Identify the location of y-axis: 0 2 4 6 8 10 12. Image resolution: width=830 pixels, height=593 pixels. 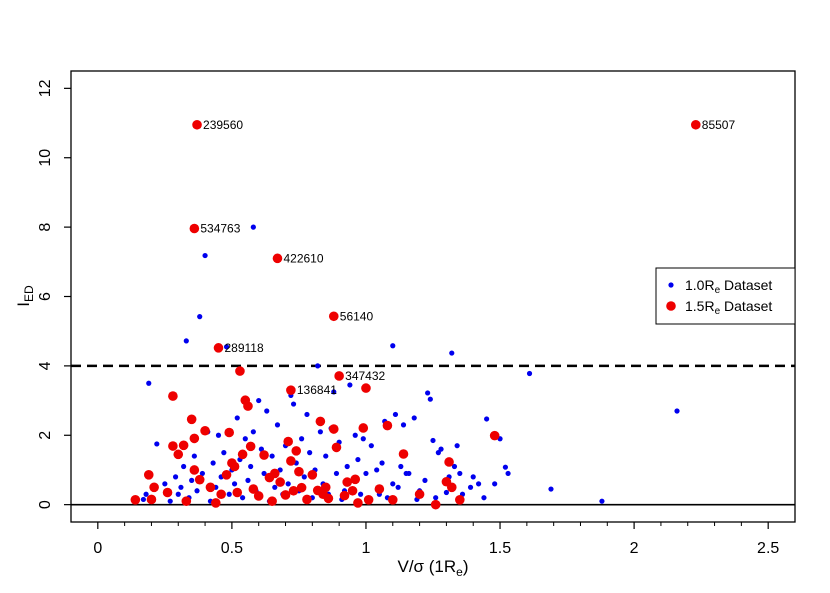
(54, 294).